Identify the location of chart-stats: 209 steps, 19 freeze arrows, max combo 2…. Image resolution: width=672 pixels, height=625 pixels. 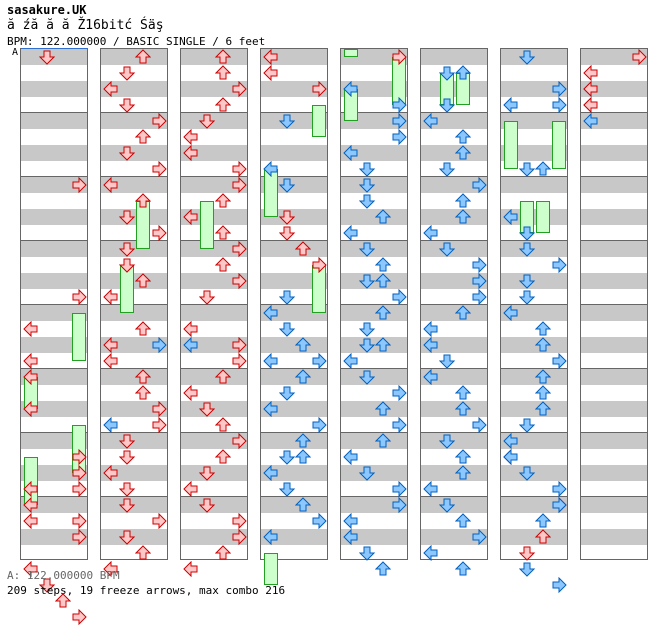
(146, 590).